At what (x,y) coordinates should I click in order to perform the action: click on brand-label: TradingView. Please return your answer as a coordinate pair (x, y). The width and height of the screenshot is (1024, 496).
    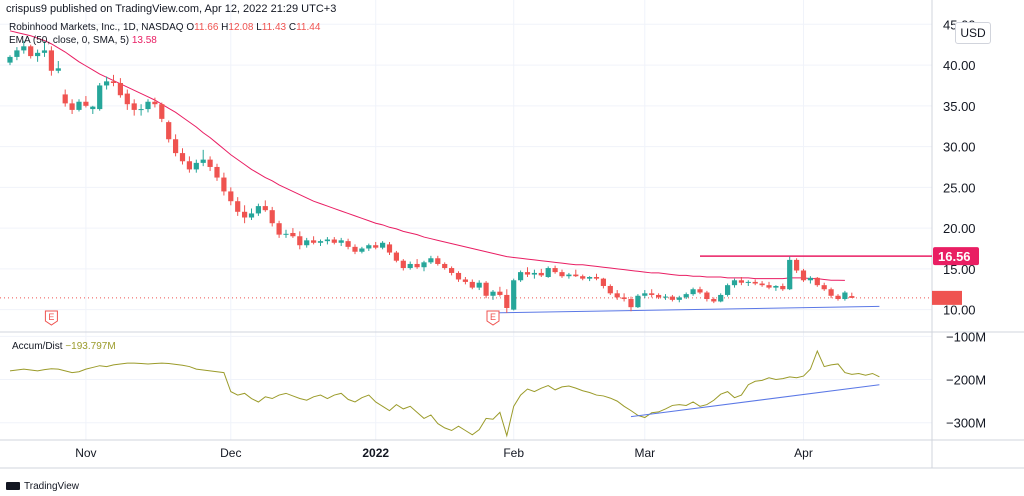
    Looking at the image, I should click on (52, 486).